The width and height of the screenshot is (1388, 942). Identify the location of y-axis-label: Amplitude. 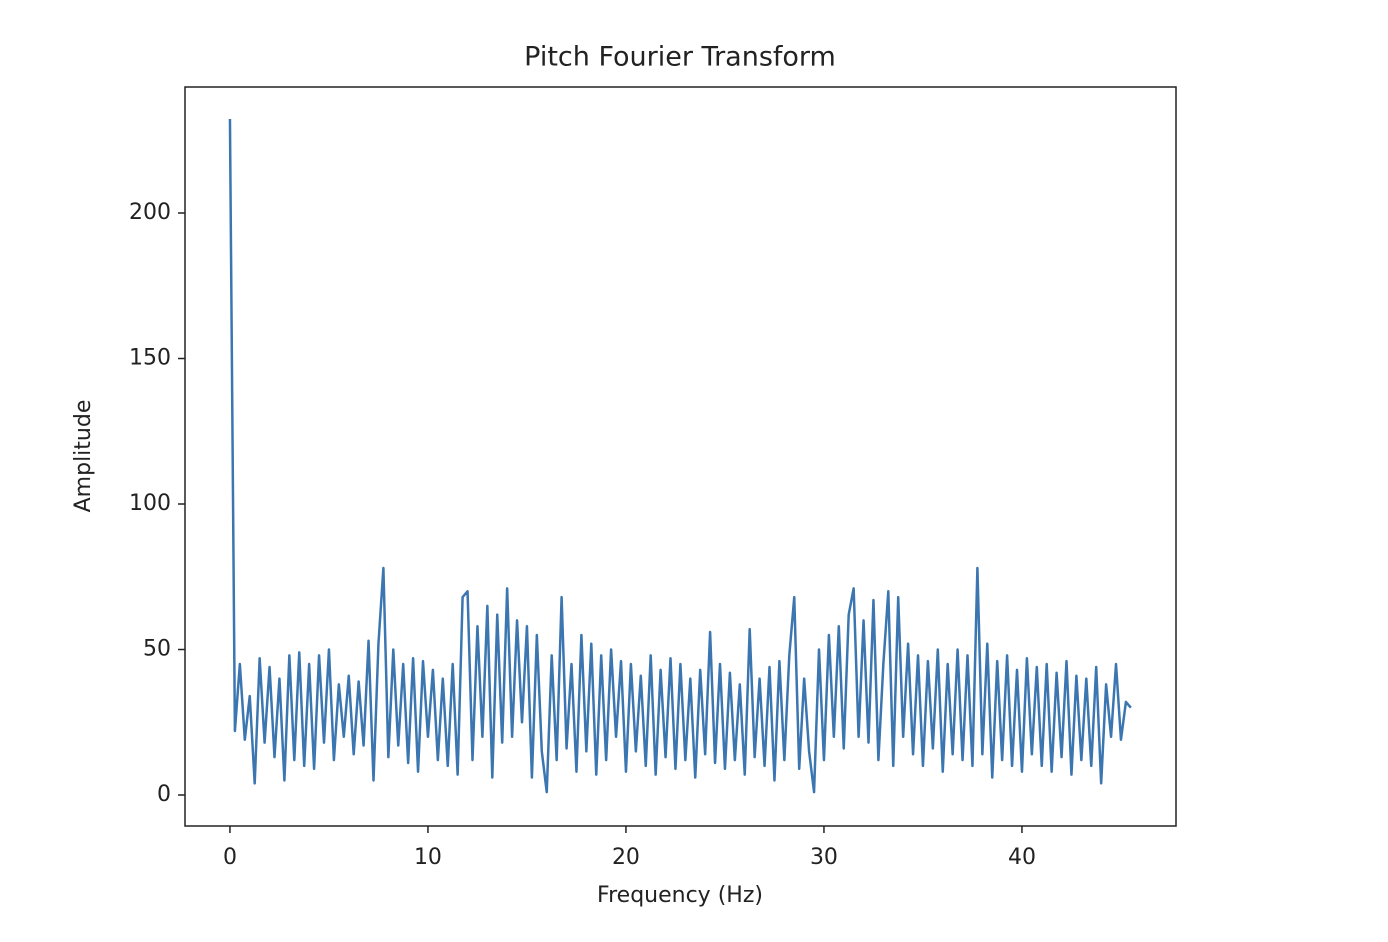
(83, 456).